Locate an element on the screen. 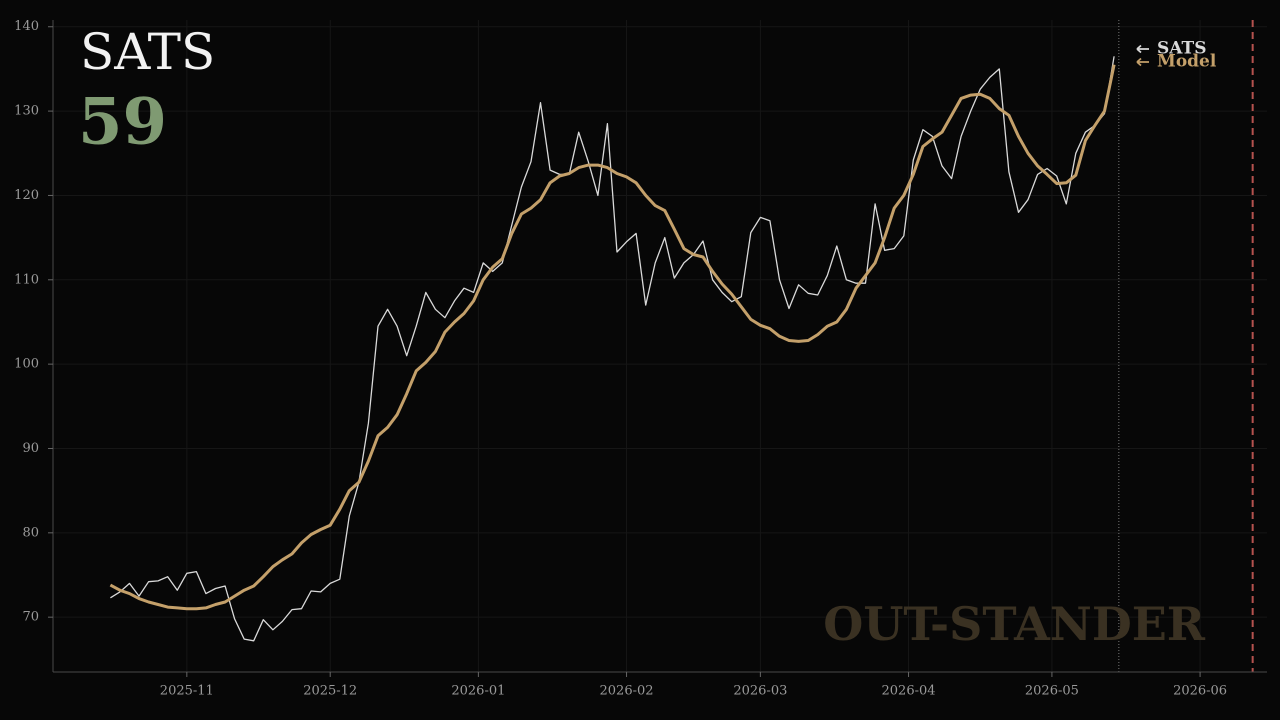 The height and width of the screenshot is (720, 1280). score: 59 is located at coordinates (122, 122).